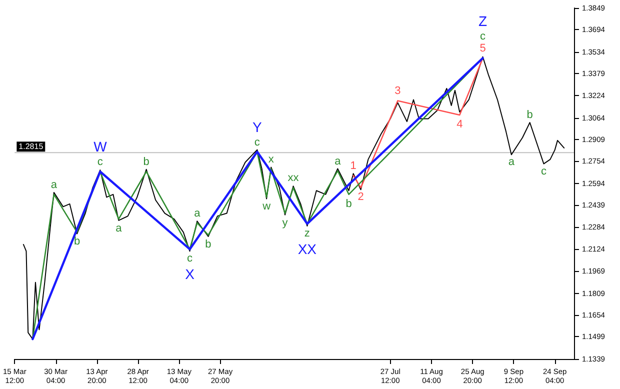  I want to click on annotation: xx, so click(294, 178).